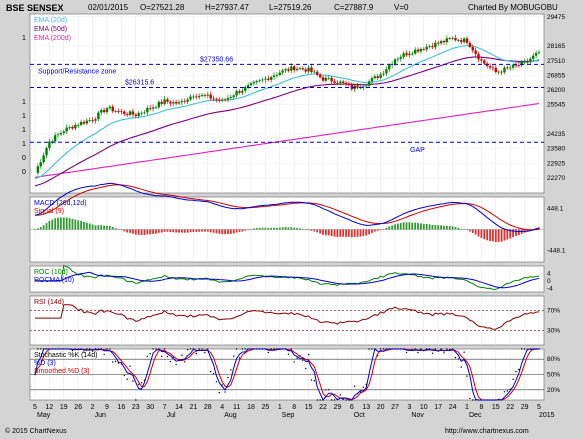 Image resolution: width=584 pixels, height=439 pixels. Describe the element at coordinates (487, 431) in the screenshot. I see `source-url: http://www.chartnexus.com` at that location.